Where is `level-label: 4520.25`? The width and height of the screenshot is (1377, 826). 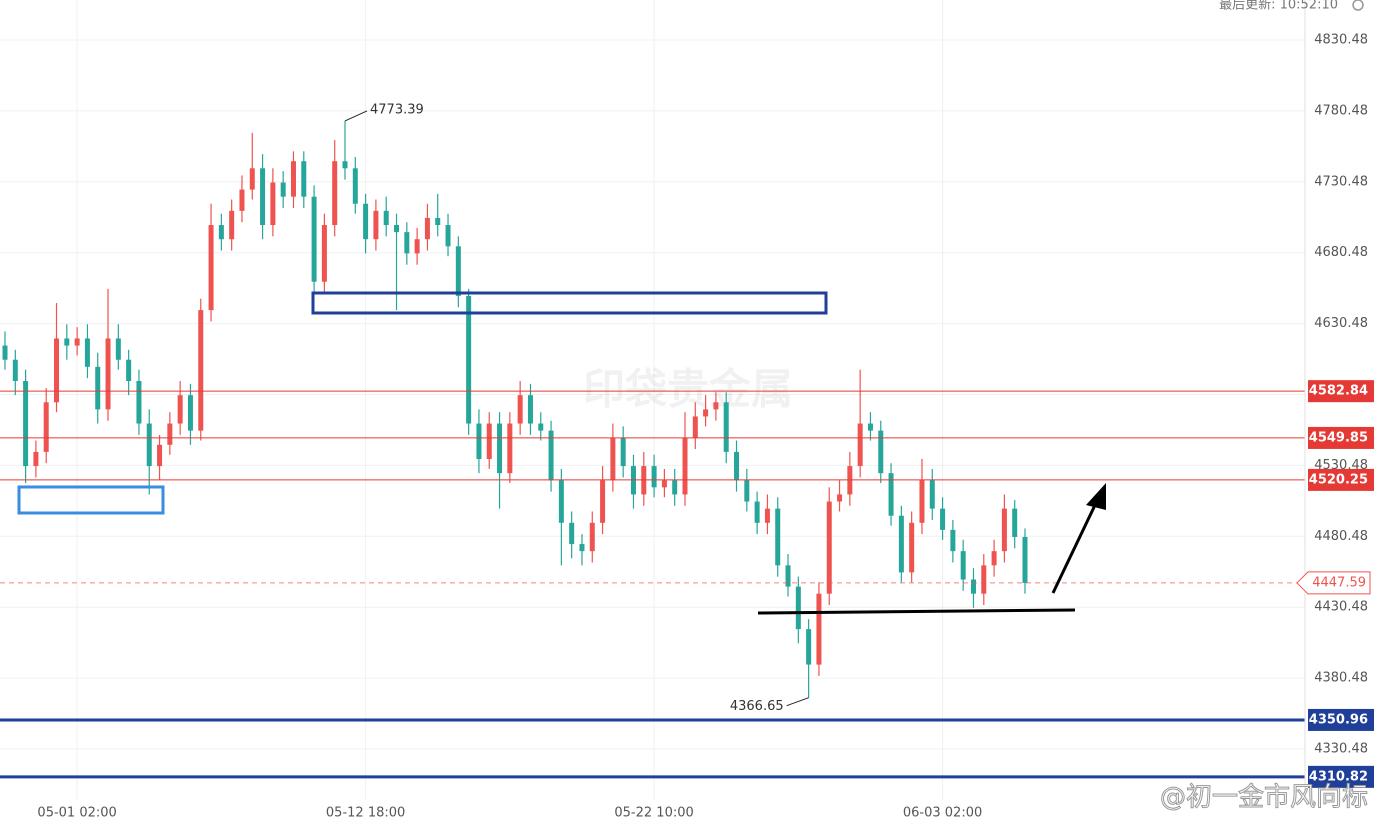 level-label: 4520.25 is located at coordinates (1338, 479).